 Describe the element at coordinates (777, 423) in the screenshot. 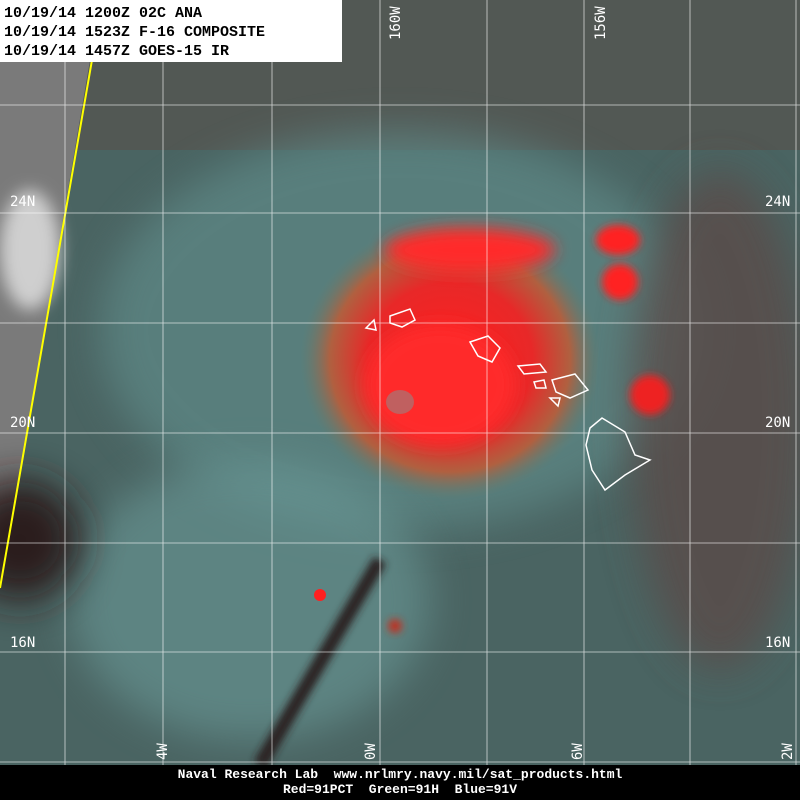

I see `right-label: 20N` at that location.